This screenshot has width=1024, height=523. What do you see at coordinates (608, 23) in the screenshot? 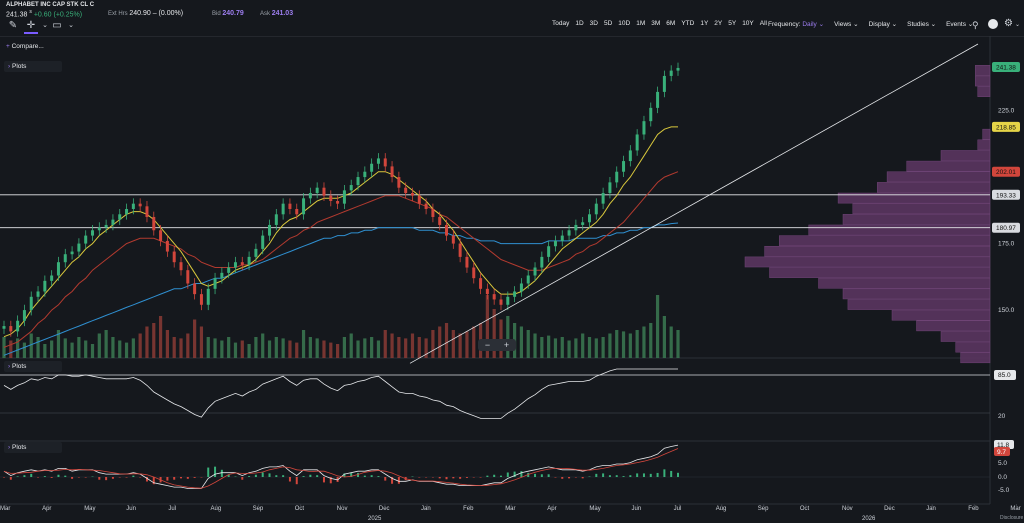
I see `range-5d: 5D` at bounding box center [608, 23].